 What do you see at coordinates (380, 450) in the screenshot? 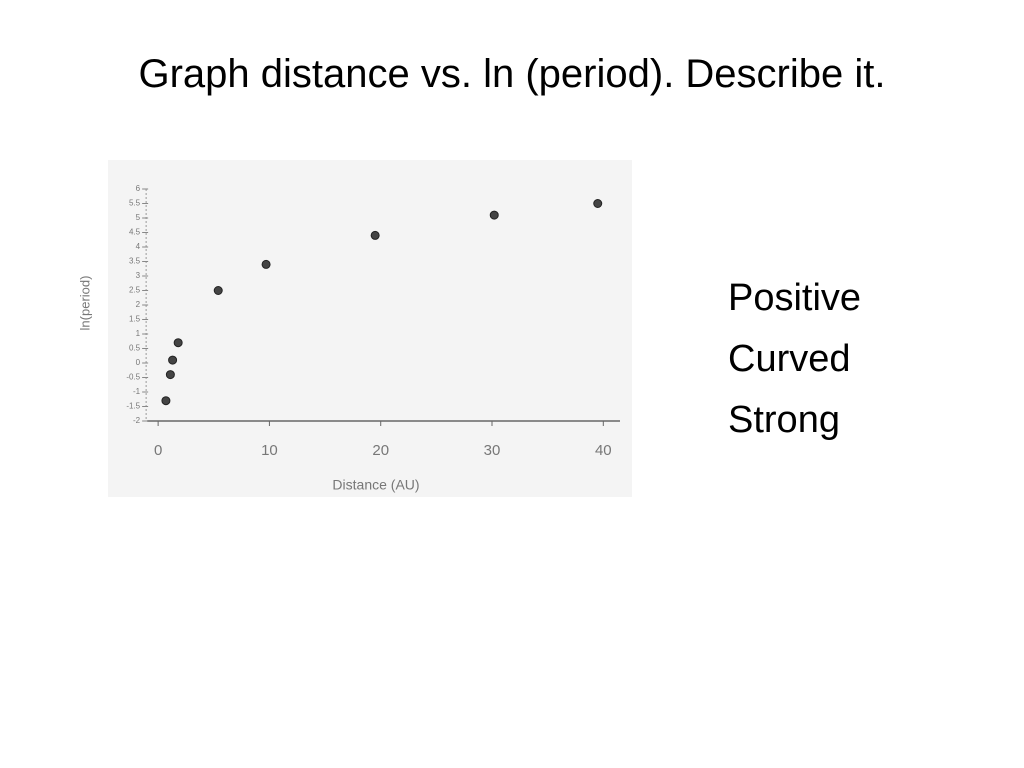
I see `x-tick-label: 20` at bounding box center [380, 450].